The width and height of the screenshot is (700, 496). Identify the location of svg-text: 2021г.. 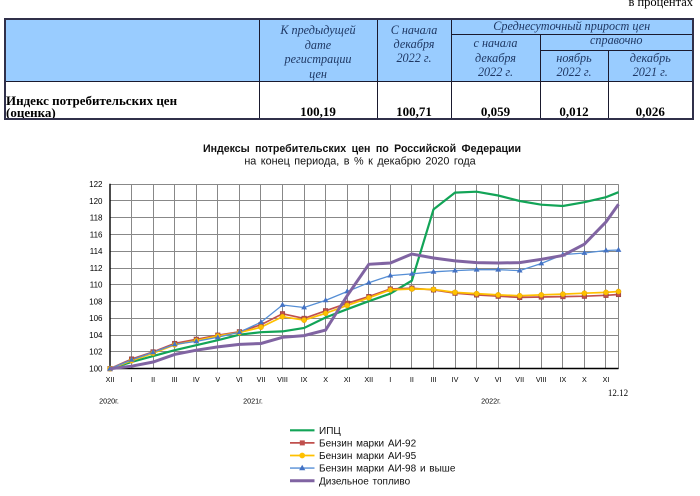
(253, 401).